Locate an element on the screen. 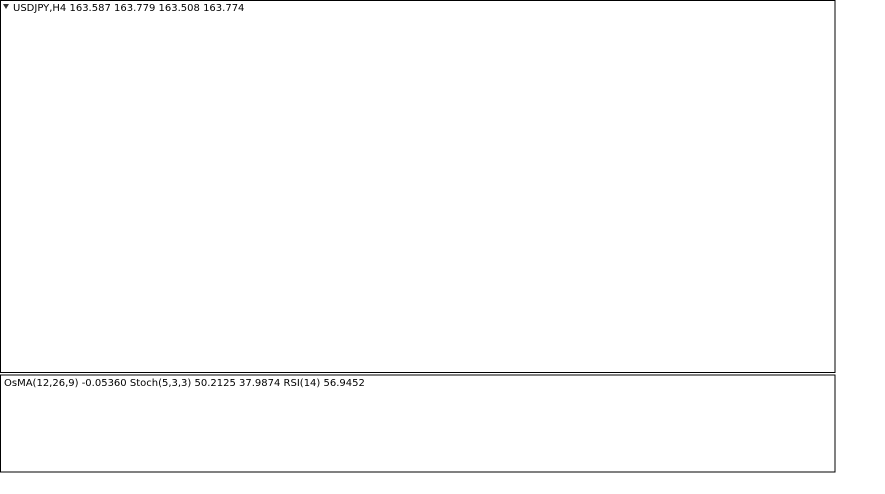 The image size is (885, 494). symbol-icon is located at coordinates (6, 6).